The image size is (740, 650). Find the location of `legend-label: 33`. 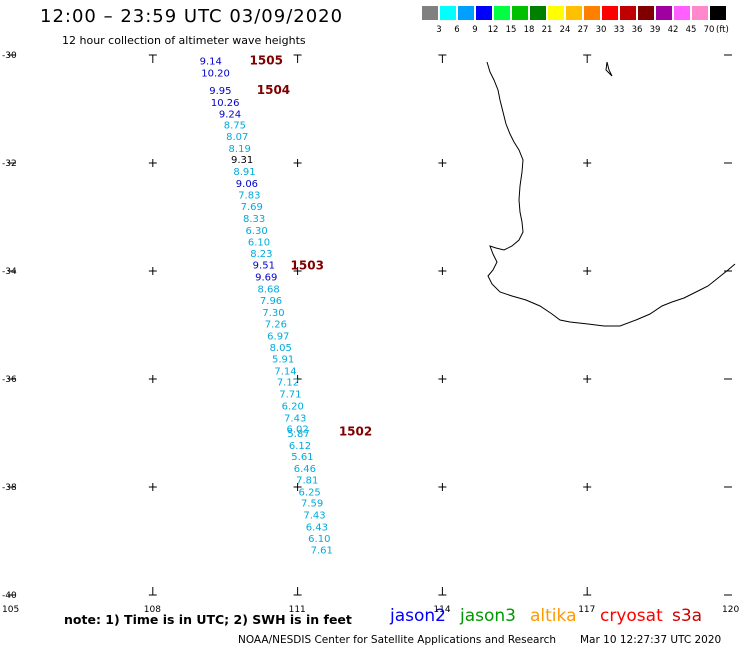

legend-label: 33 is located at coordinates (619, 30).